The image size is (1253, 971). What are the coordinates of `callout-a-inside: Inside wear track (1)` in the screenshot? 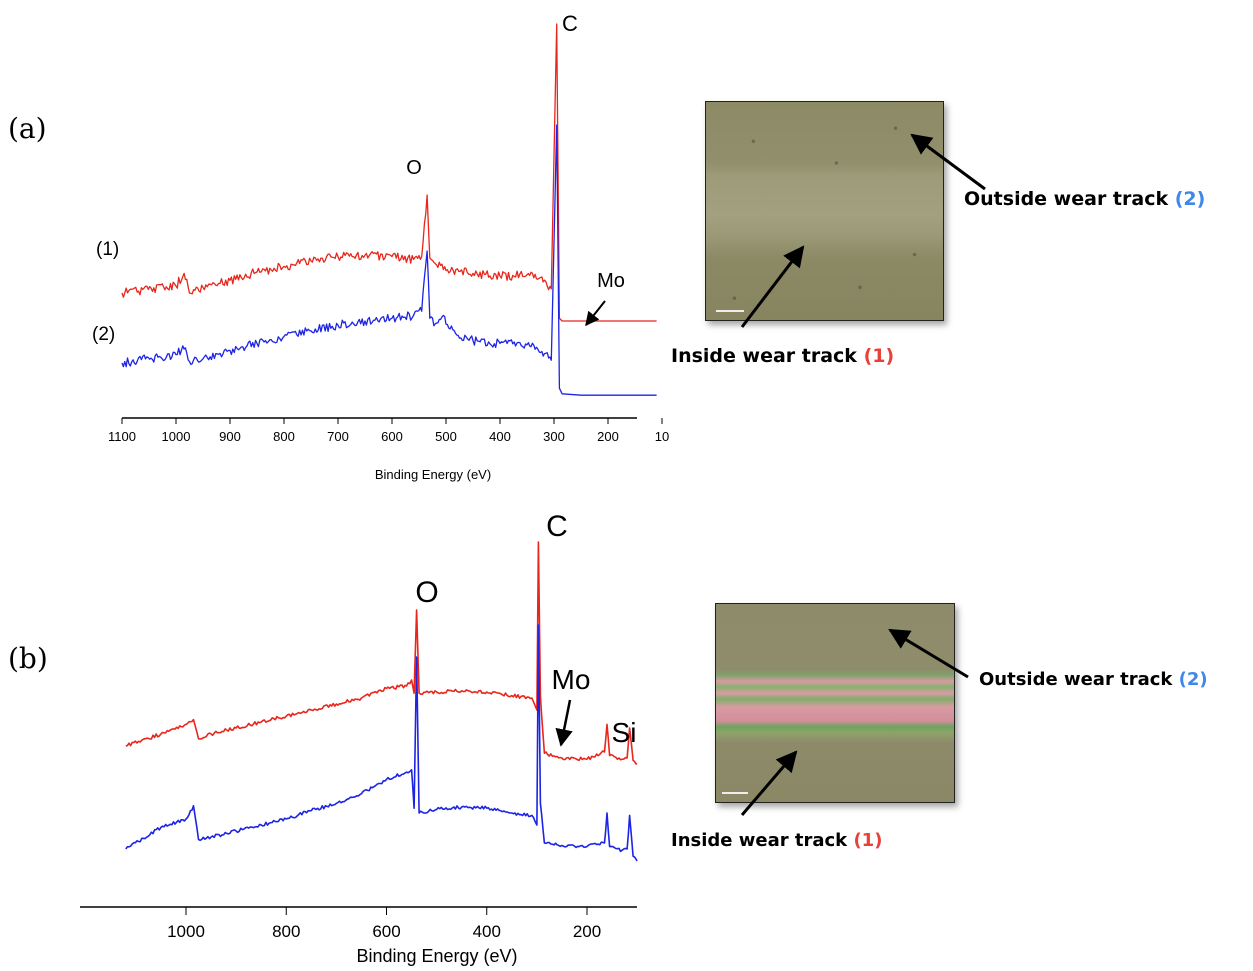 It's located at (782, 356).